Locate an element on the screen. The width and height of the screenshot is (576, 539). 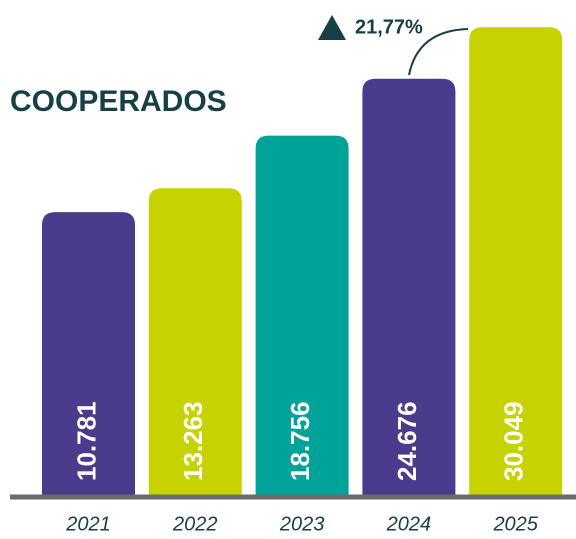
annotation: 21,77% is located at coordinates (389, 27).